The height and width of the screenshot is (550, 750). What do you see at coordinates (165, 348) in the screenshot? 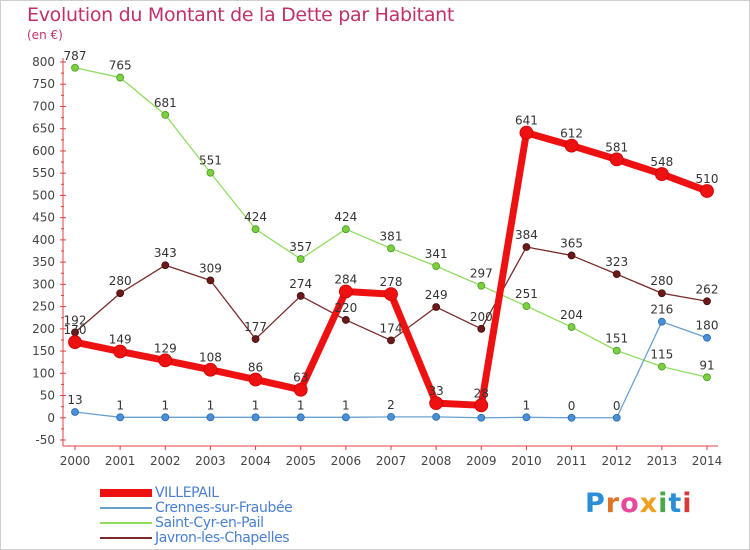
I see `data-label: 129` at bounding box center [165, 348].